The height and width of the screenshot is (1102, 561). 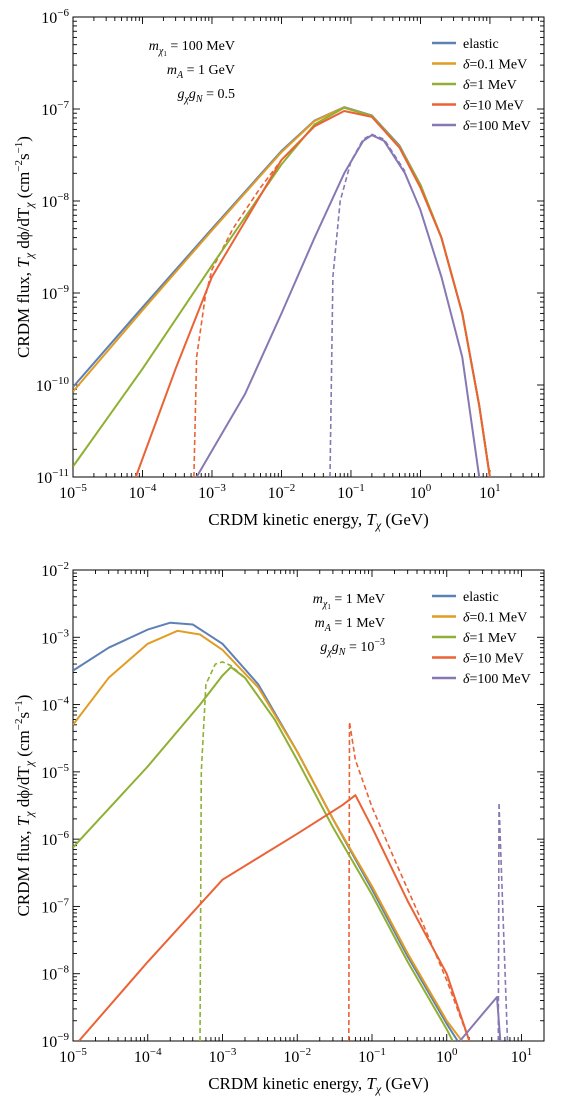 What do you see at coordinates (55, 772) in the screenshot?
I see `y-tick-label: 10⁻⁵` at bounding box center [55, 772].